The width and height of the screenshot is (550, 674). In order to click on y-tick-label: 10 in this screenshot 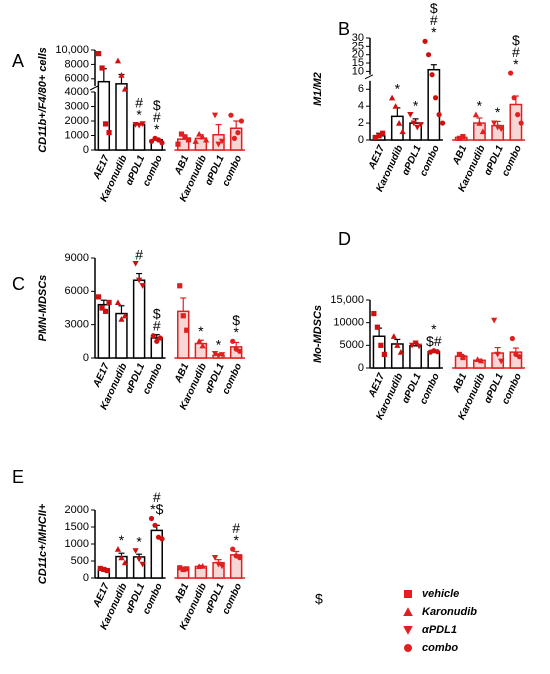, I will do `click(358, 71)`.